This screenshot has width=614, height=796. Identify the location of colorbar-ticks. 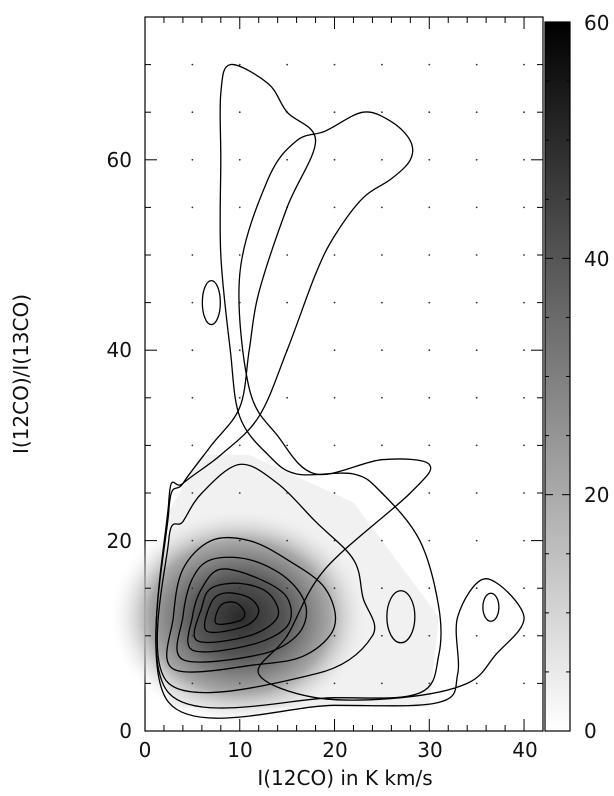
(557, 376).